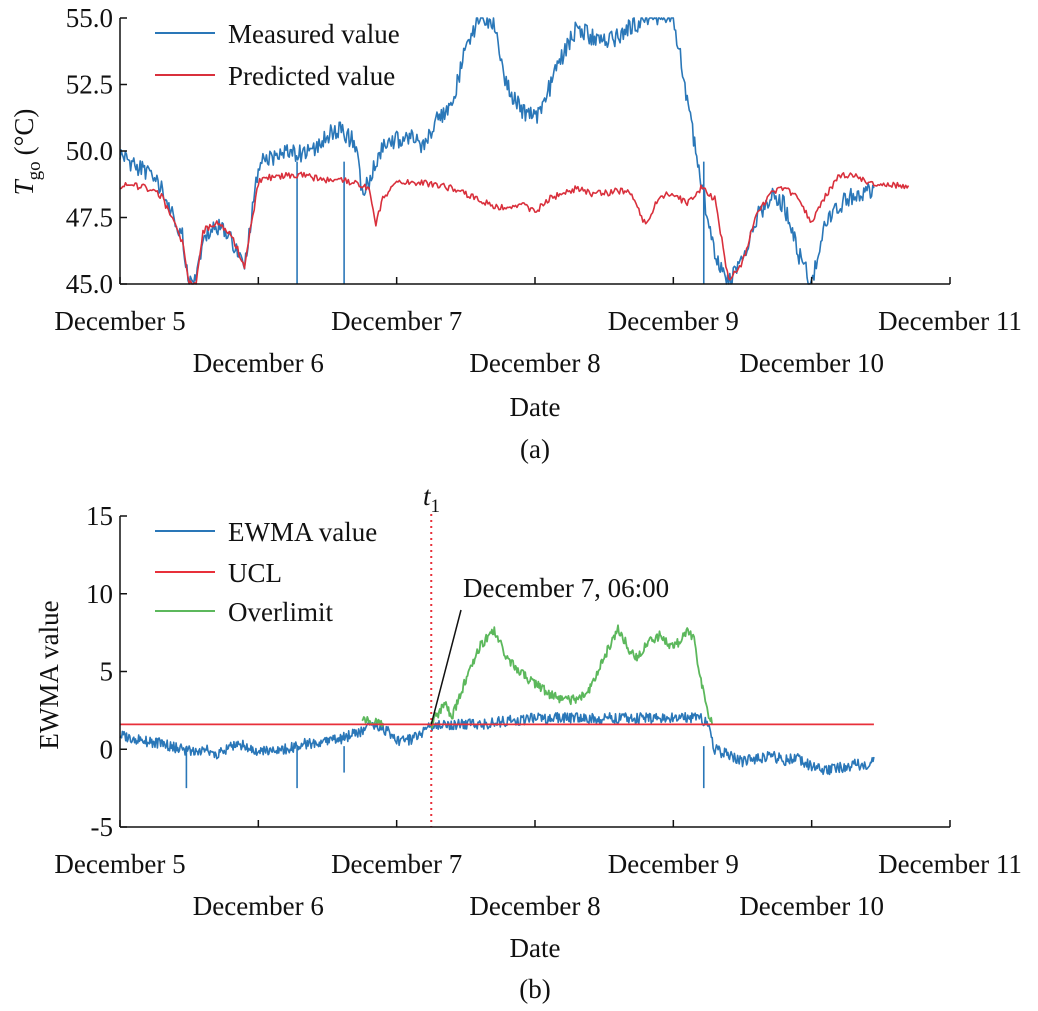  Describe the element at coordinates (258, 363) in the screenshot. I see `panel-a-x-tick-label: December 6` at that location.